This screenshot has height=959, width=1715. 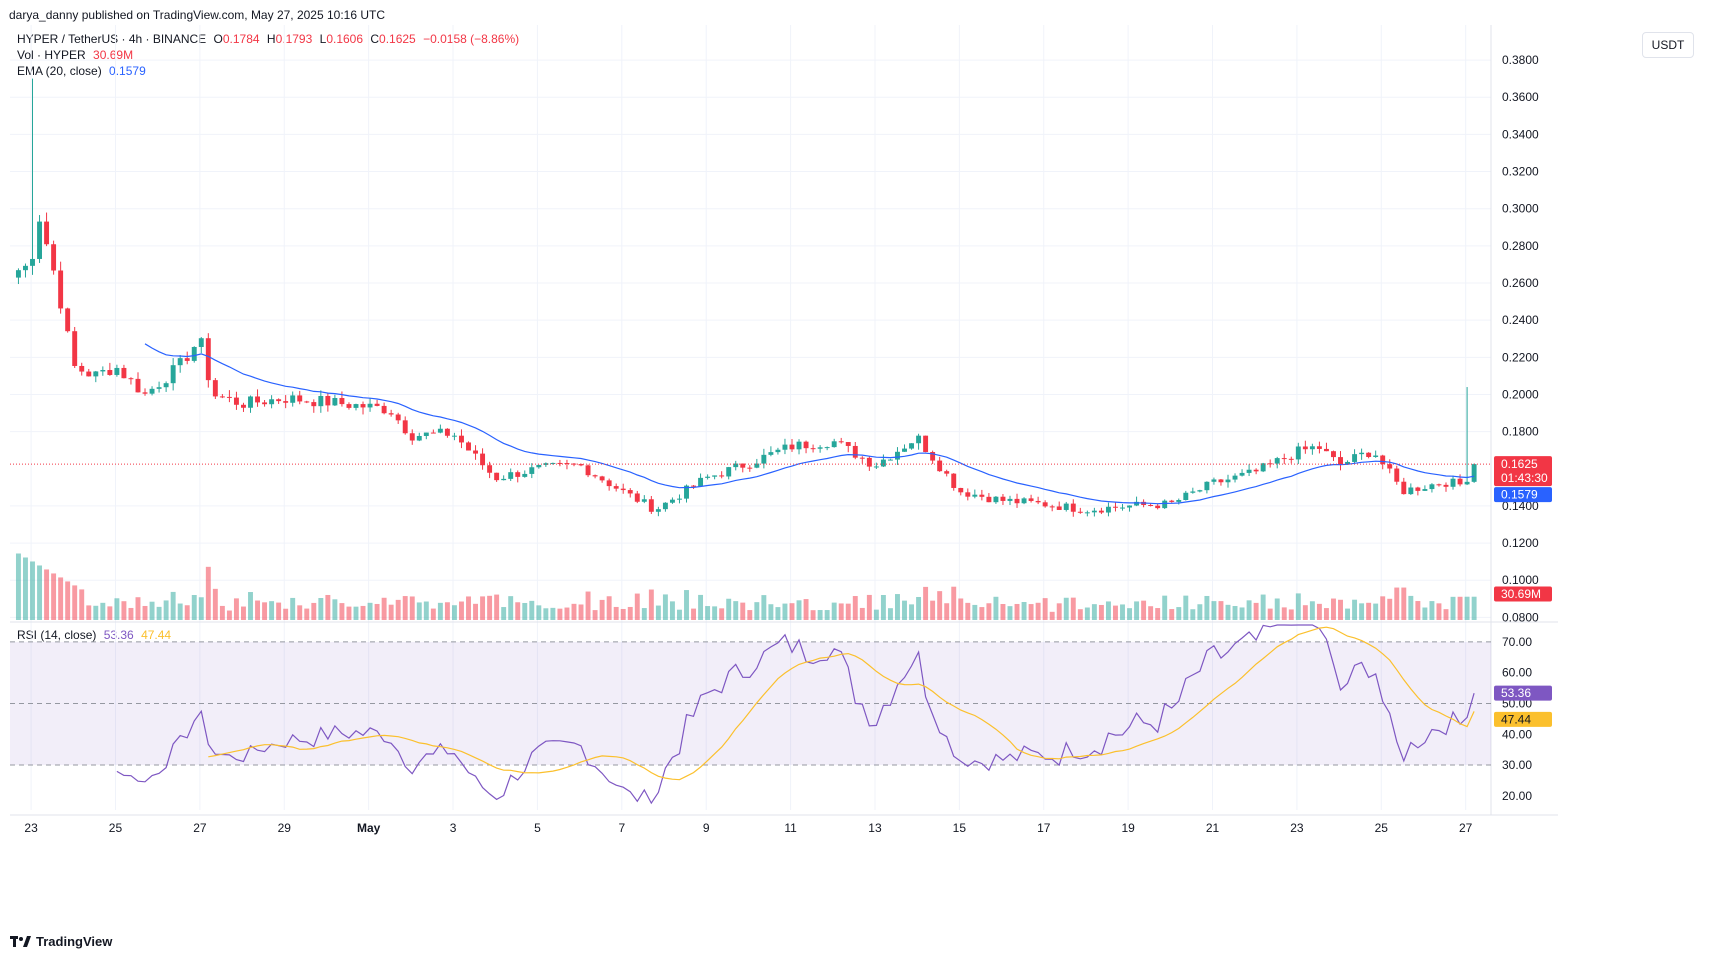 I want to click on time-tick-label: 23, so click(x=31, y=828).